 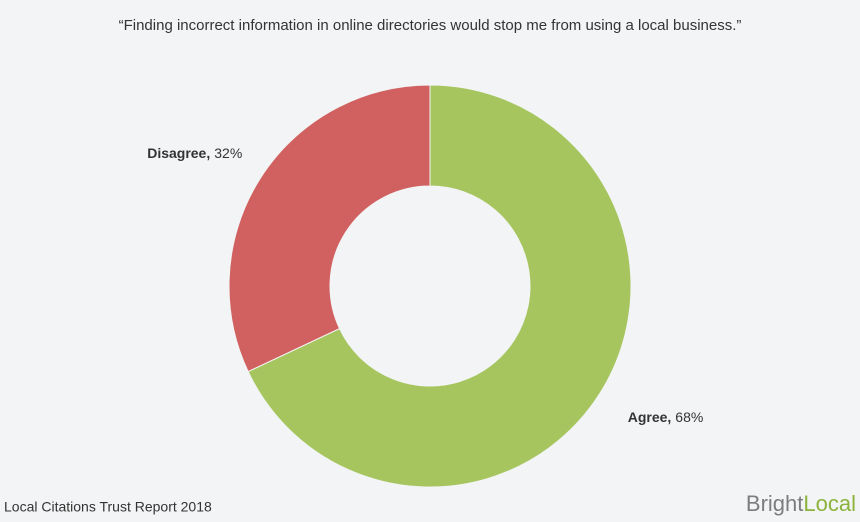 I want to click on source: Local Citations Trust Report 2018, so click(x=108, y=507).